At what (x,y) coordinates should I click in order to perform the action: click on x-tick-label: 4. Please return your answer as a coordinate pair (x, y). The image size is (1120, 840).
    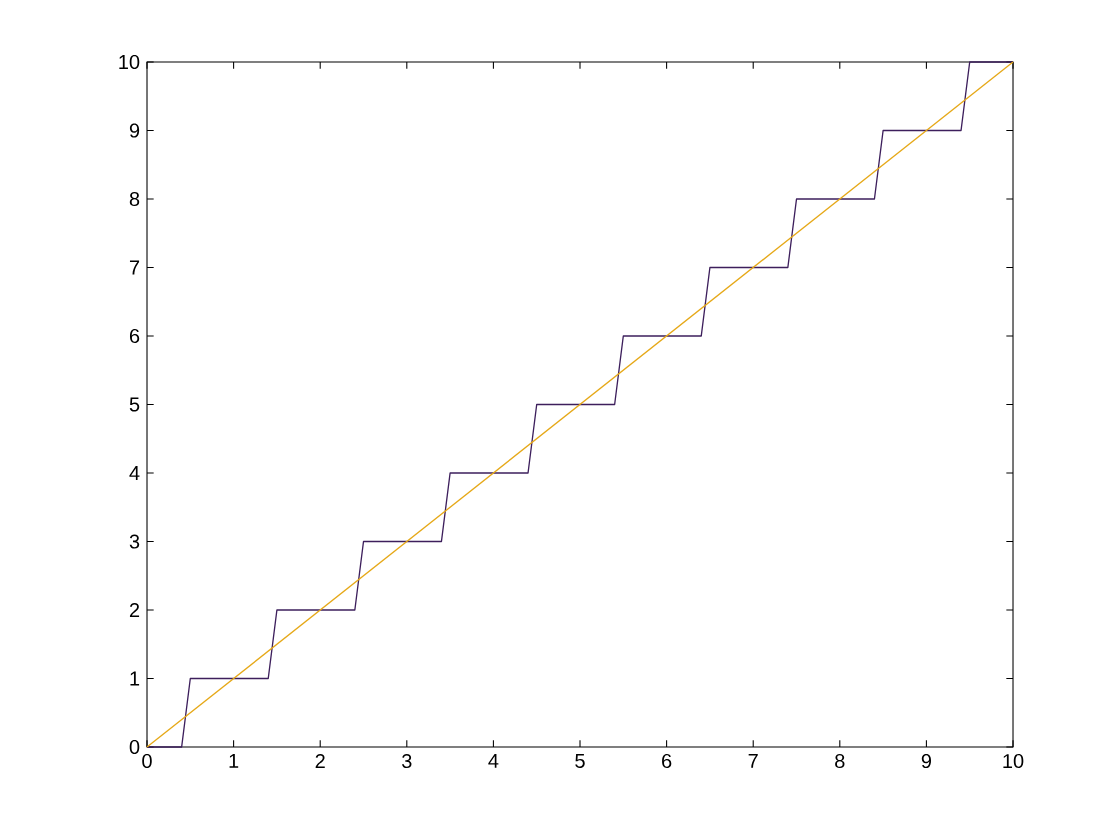
    Looking at the image, I should click on (493, 760).